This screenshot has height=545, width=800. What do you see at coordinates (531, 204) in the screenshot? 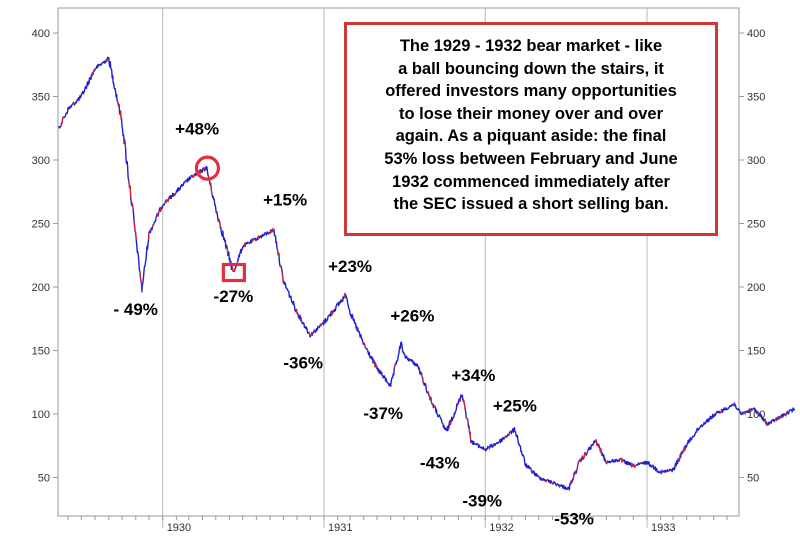
I see `note-line: the SEC issued a short selling ban.` at bounding box center [531, 204].